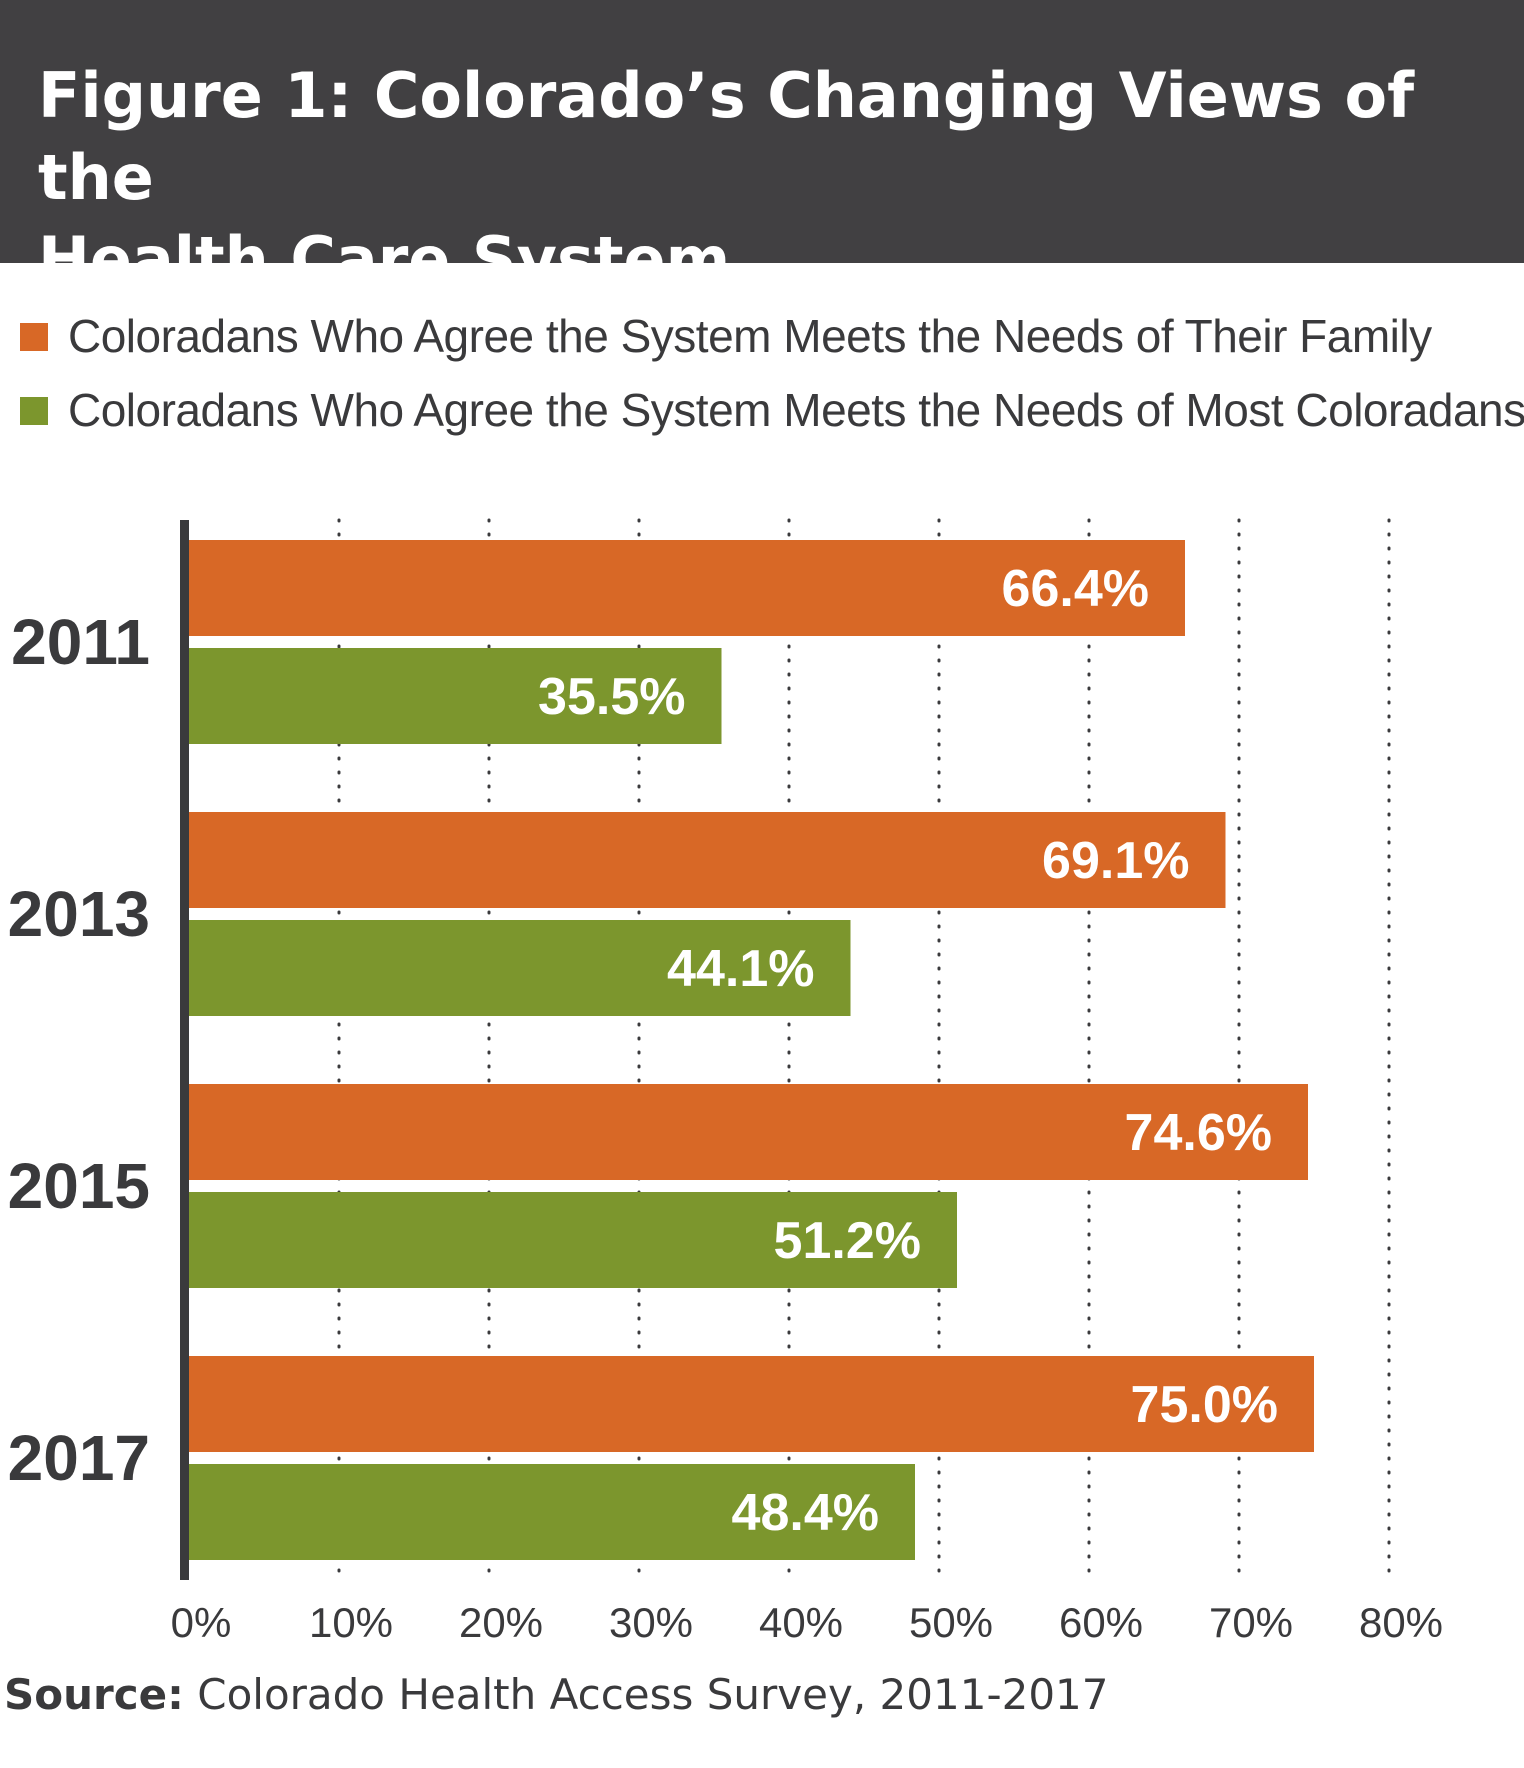 The height and width of the screenshot is (1768, 1524). What do you see at coordinates (1101, 1622) in the screenshot?
I see `x-tick-label: 60%` at bounding box center [1101, 1622].